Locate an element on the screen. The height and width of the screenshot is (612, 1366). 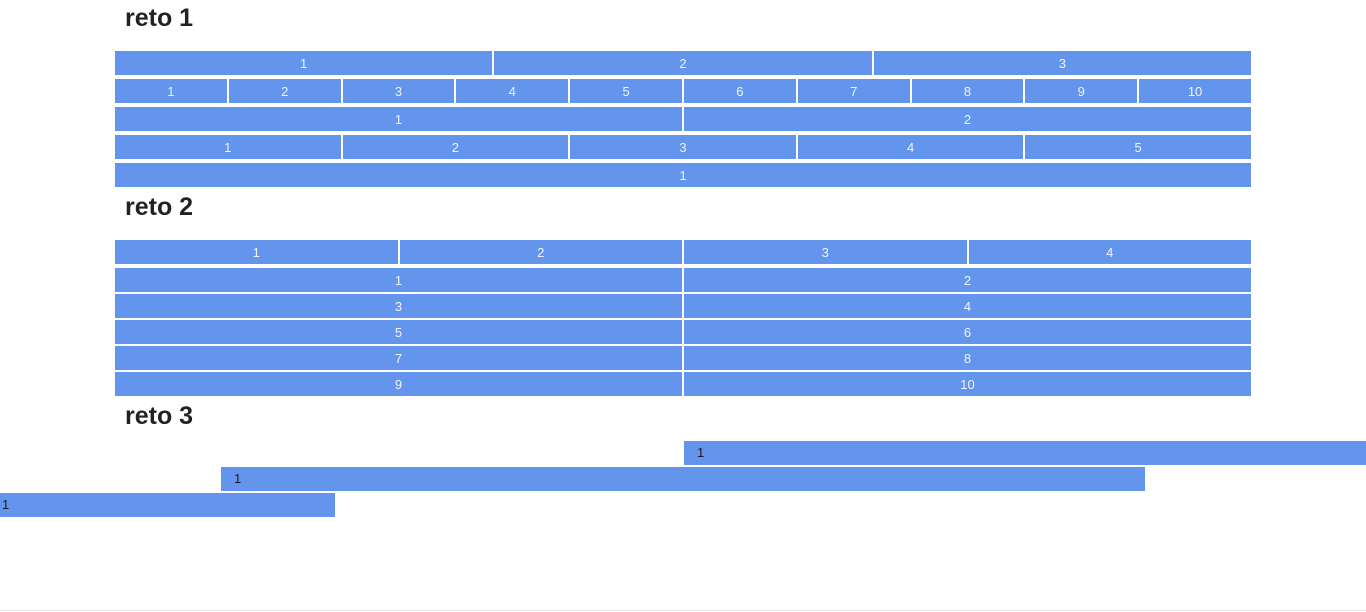
reto-1-row-1-col: 1 is located at coordinates (683, 175).